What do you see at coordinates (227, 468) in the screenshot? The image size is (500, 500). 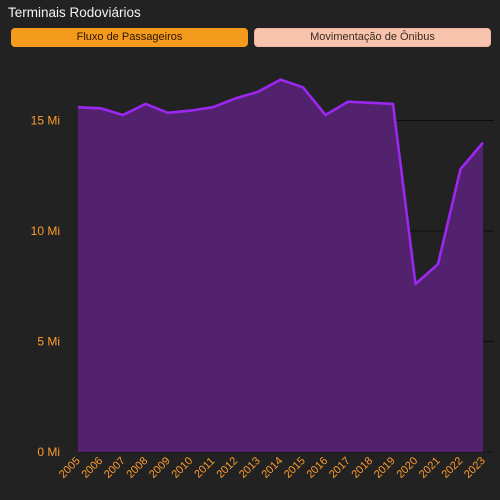 I see `x-tick-label: 2012` at bounding box center [227, 468].